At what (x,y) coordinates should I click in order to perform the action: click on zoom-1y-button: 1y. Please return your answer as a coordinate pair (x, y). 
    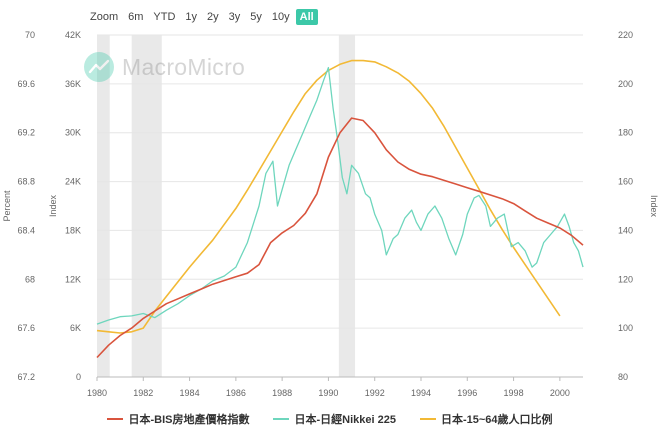
    Looking at the image, I should click on (191, 17).